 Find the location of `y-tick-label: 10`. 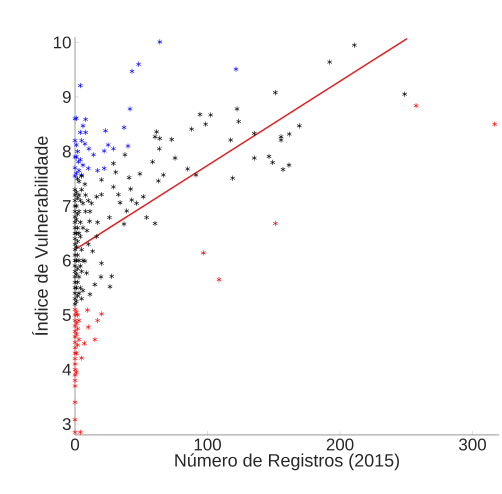

y-tick-label: 10 is located at coordinates (62, 42).